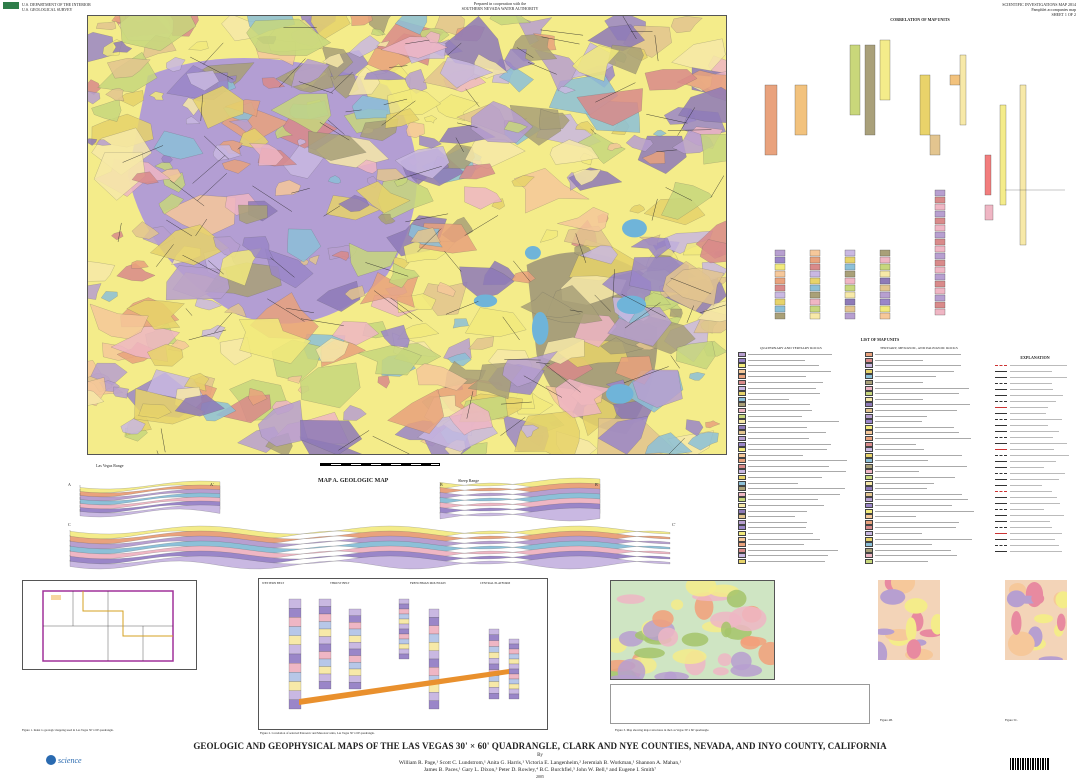  What do you see at coordinates (69, 524) in the screenshot?
I see `section-c-label: C` at bounding box center [69, 524].